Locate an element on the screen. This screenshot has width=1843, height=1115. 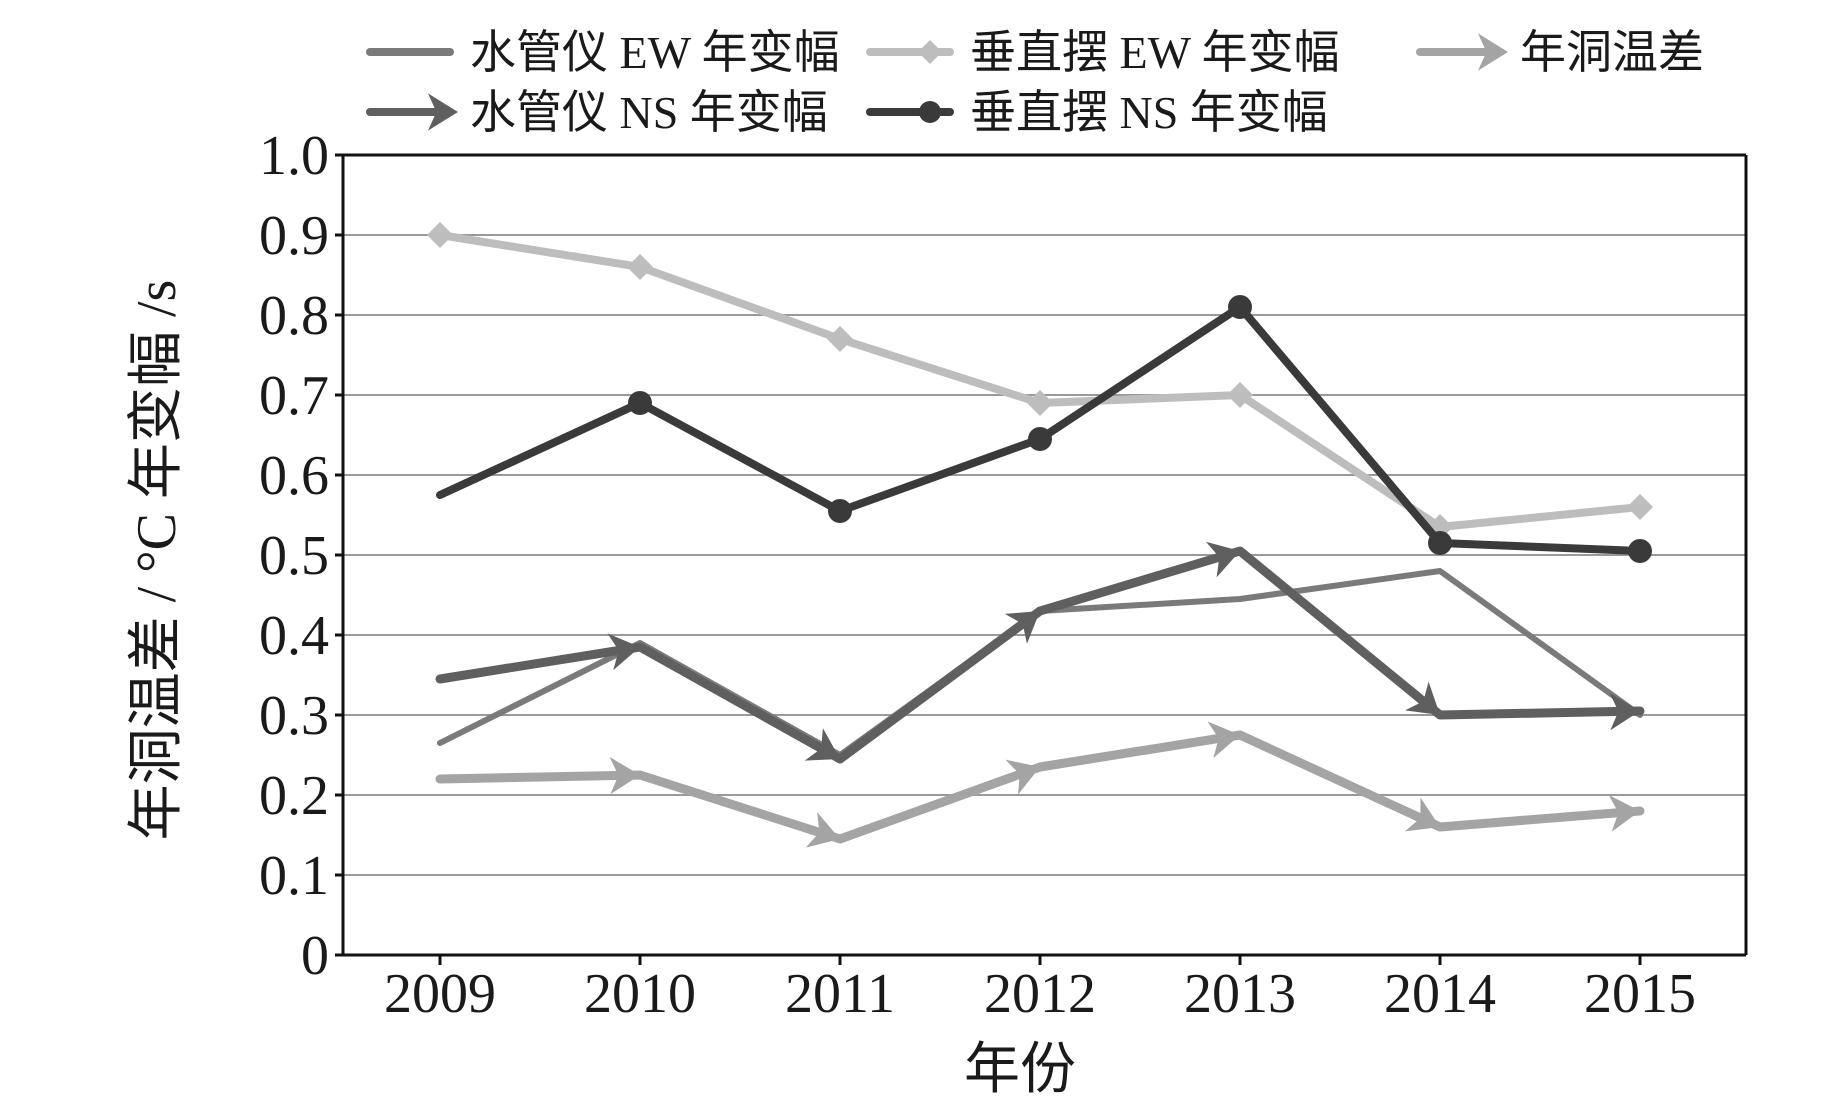
y-tick-label: 0.6 is located at coordinates (294, 476).